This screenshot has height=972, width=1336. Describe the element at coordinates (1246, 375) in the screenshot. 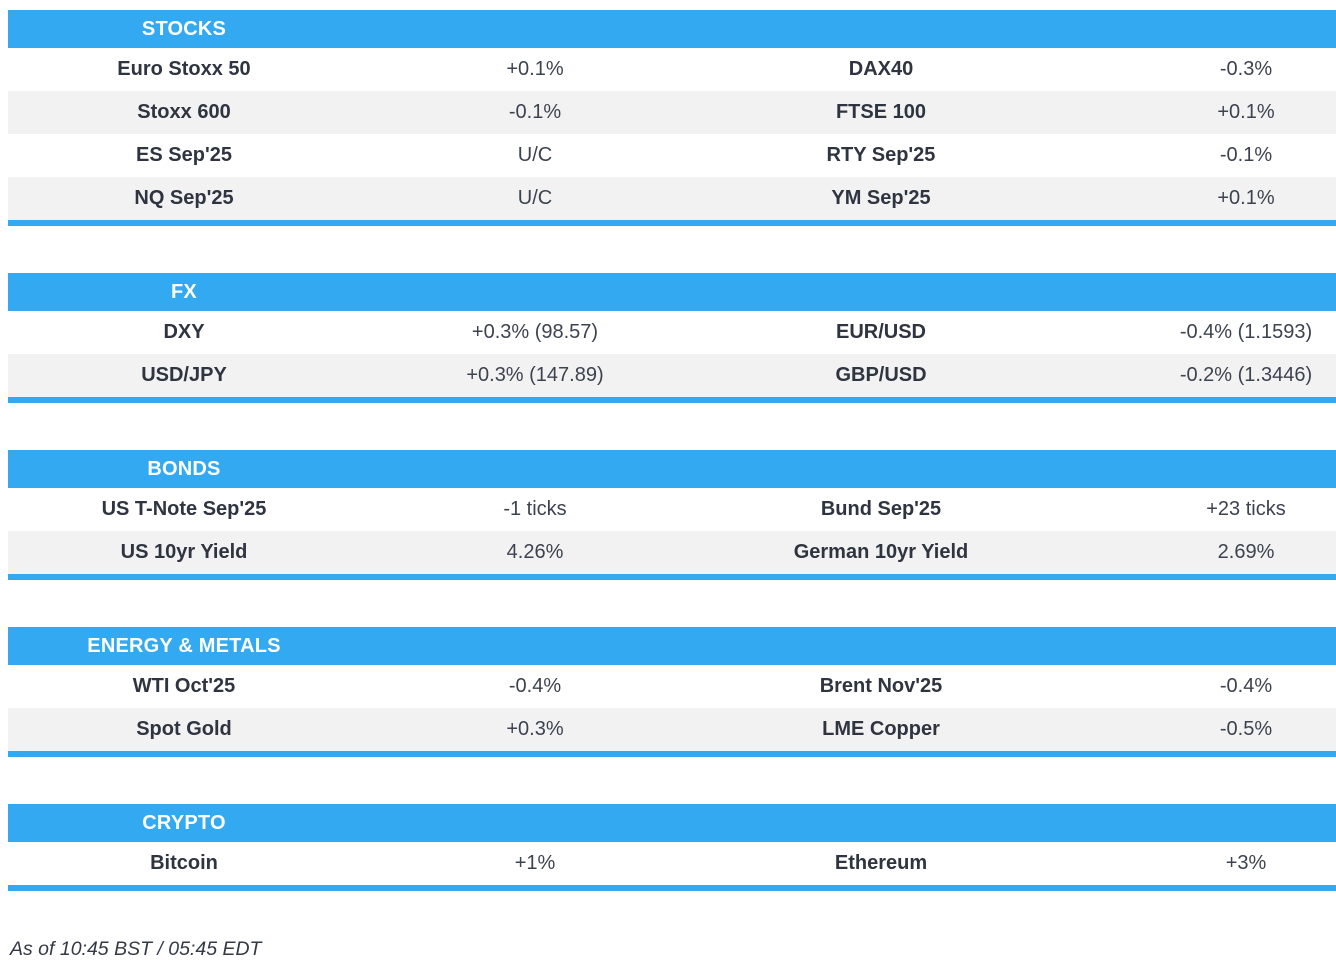

I see `change-value: -0.2% (1.3446)` at that location.